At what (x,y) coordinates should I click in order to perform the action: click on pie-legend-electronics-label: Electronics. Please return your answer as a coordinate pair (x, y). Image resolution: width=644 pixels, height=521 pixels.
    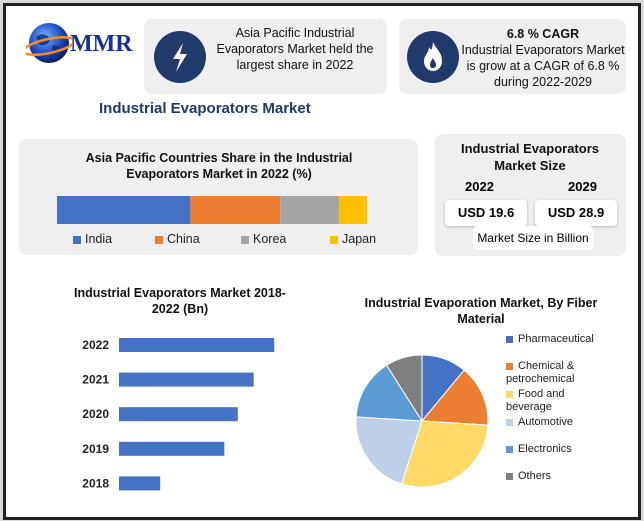
    Looking at the image, I should click on (545, 449).